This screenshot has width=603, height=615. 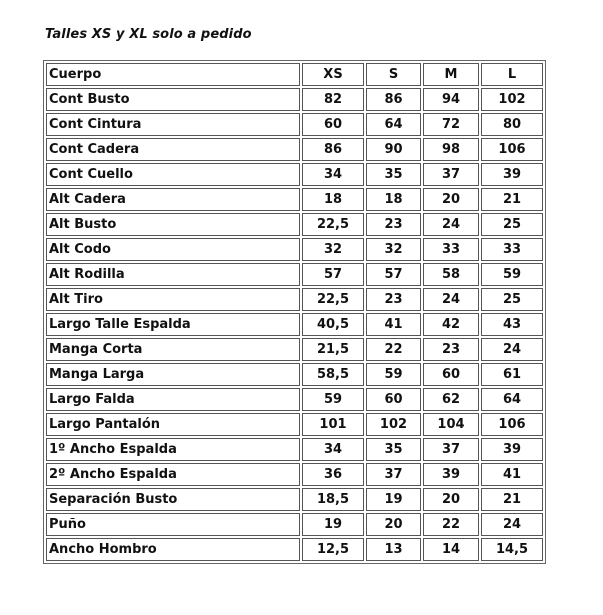 I want to click on cell-s: 41, so click(x=393, y=324).